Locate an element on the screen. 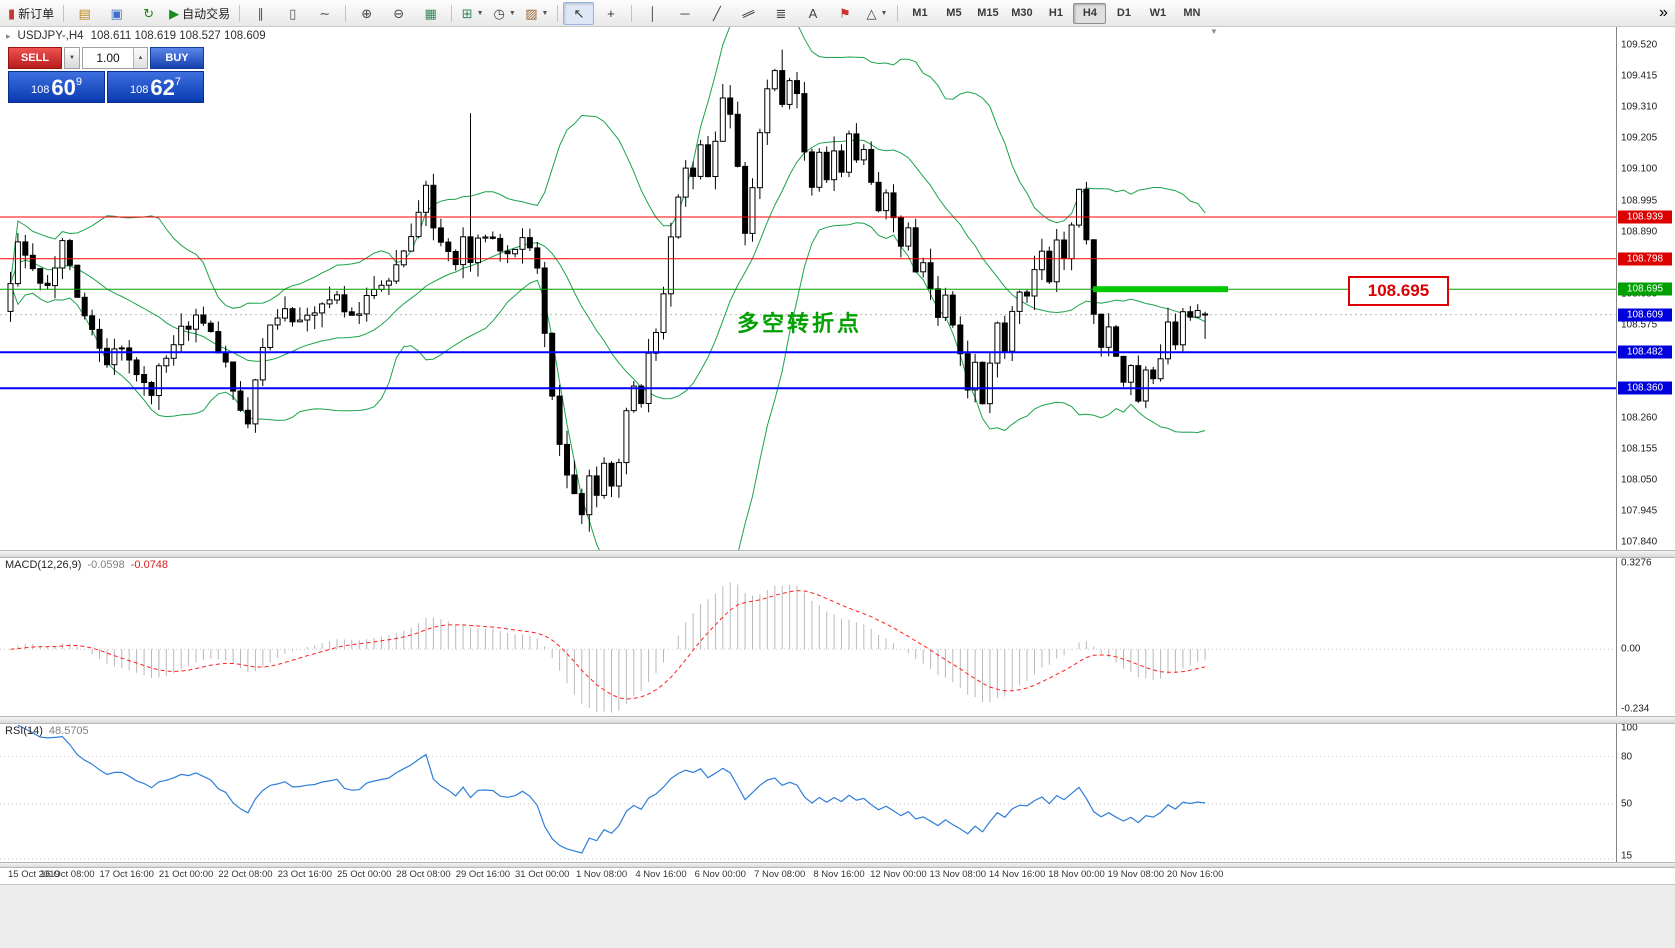 The image size is (1675, 948). price-level-tag: 108.360 is located at coordinates (1645, 388).